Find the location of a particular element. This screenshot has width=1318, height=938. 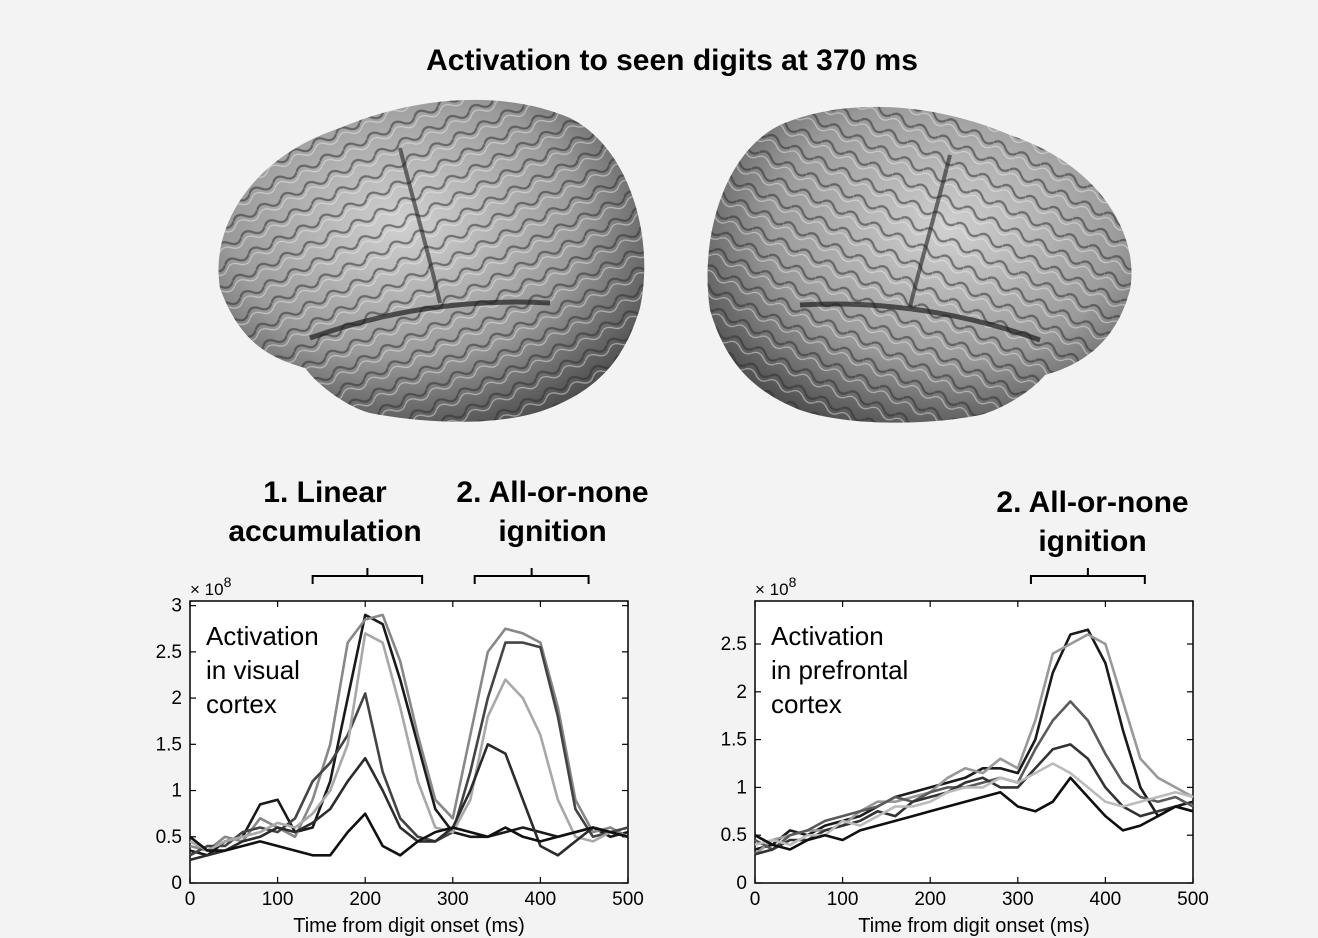

inset-label-line: in visual is located at coordinates (253, 670).